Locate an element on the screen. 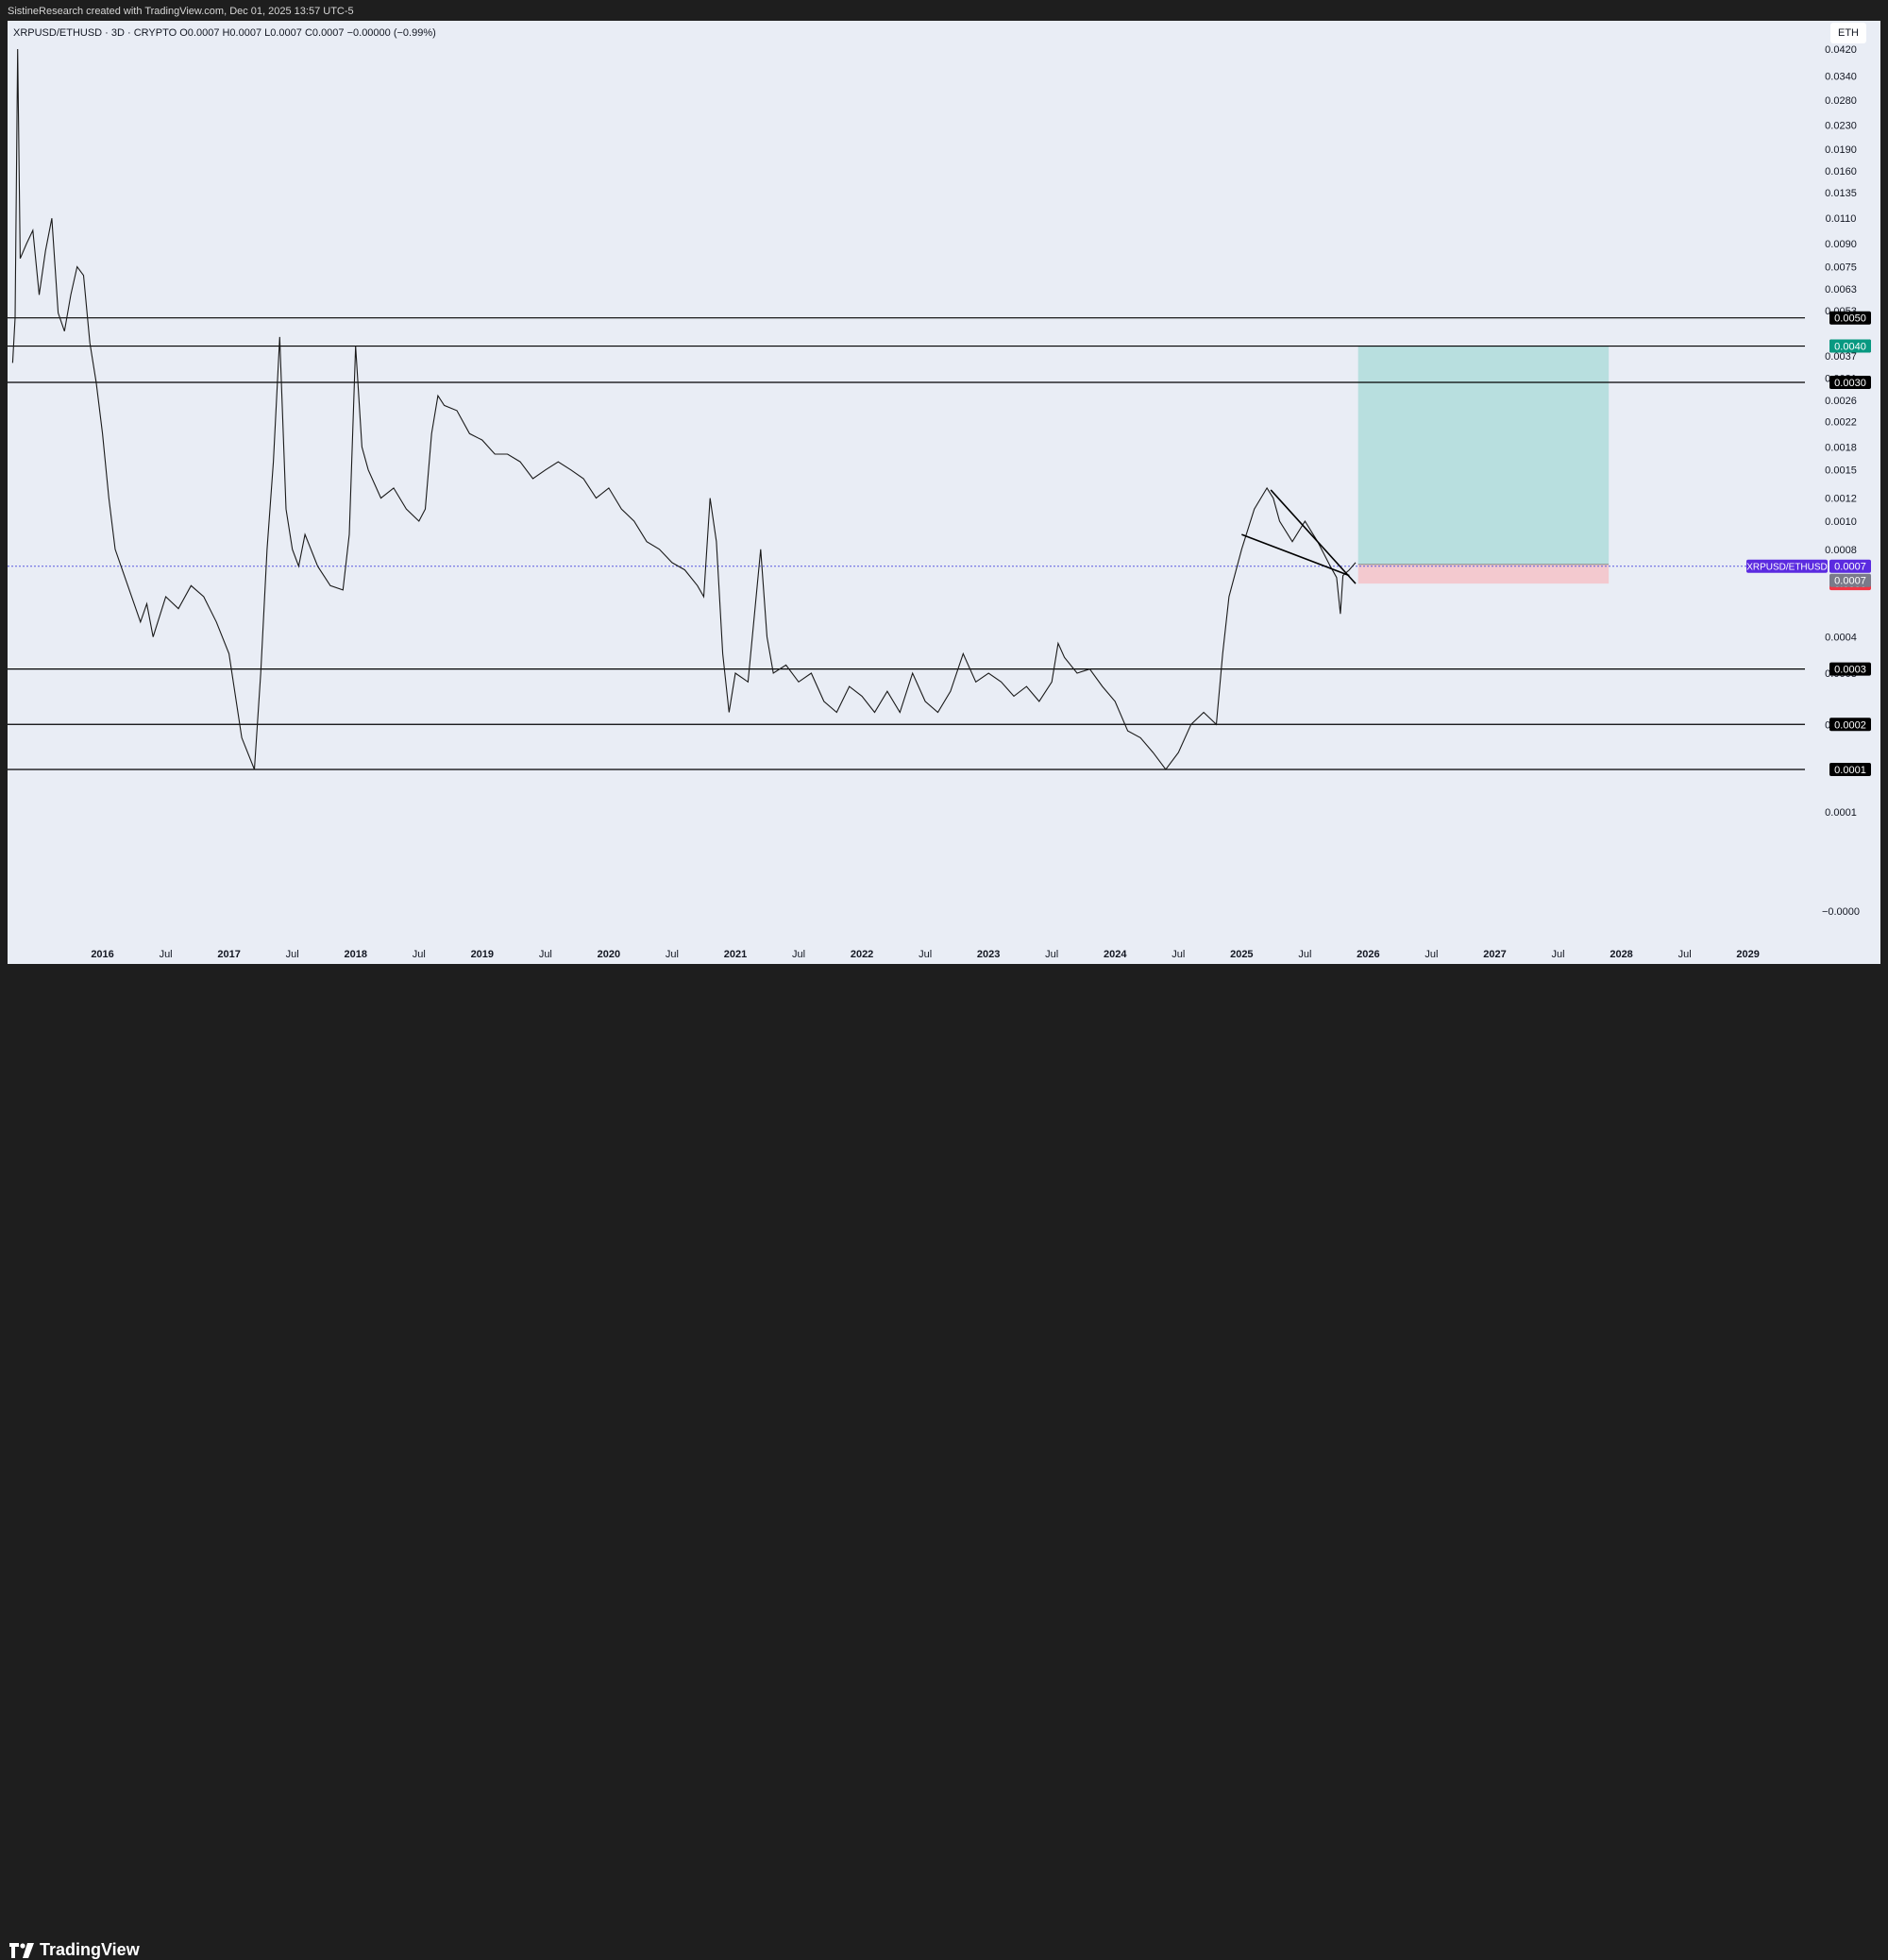 The width and height of the screenshot is (1888, 1960). y-tick-label: 0.0012 is located at coordinates (1841, 500).